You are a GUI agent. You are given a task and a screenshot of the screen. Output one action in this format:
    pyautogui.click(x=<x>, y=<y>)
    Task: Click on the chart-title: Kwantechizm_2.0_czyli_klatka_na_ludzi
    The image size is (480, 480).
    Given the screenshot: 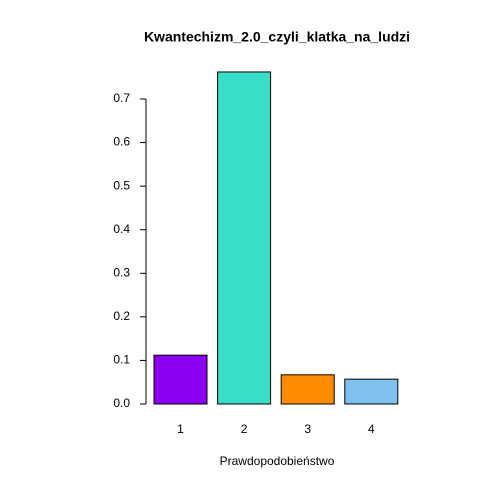 What is the action you would take?
    pyautogui.click(x=277, y=37)
    